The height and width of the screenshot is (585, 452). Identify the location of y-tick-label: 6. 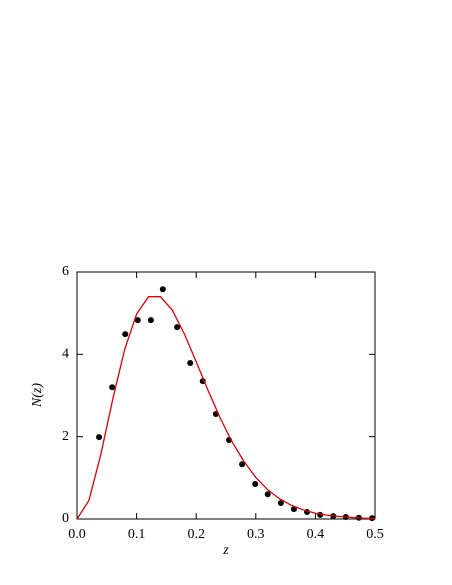
(65, 271).